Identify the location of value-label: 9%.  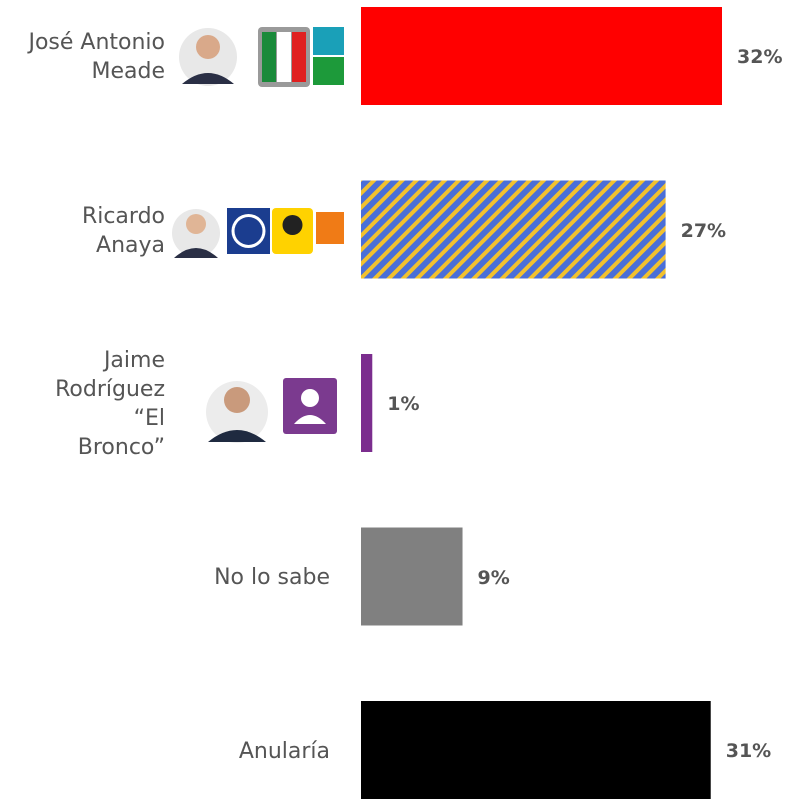
(493, 577).